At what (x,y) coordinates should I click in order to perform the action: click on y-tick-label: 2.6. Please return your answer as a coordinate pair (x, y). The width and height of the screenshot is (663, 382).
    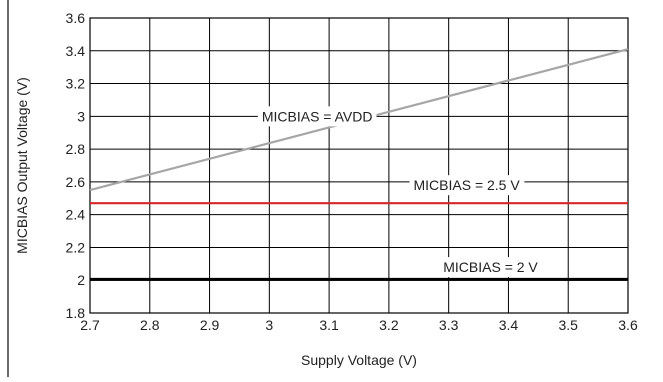
    Looking at the image, I should click on (76, 182).